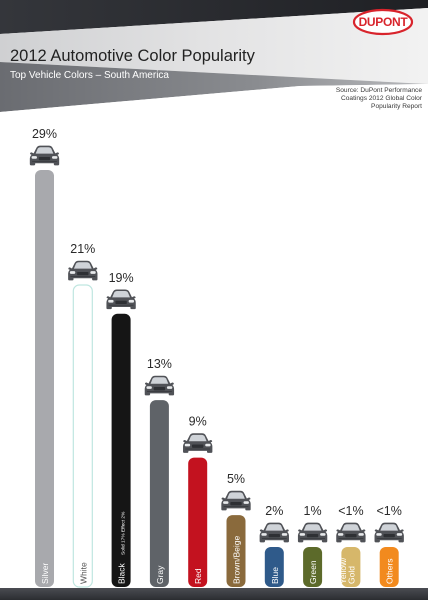 The width and height of the screenshot is (428, 600). Describe the element at coordinates (44, 134) in the screenshot. I see `value-label: 29%` at that location.